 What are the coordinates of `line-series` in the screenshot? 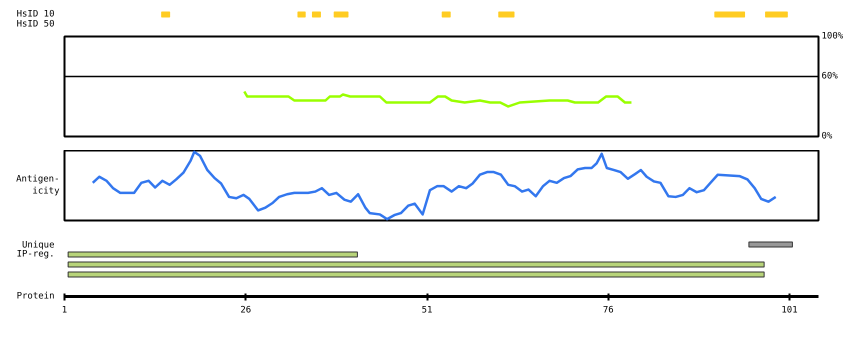 It's located at (438, 99).